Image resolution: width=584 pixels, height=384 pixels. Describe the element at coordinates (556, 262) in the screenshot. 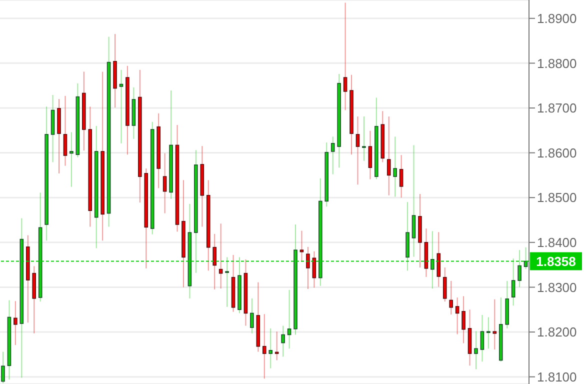

I see `ref-line-label: 1.8358` at that location.